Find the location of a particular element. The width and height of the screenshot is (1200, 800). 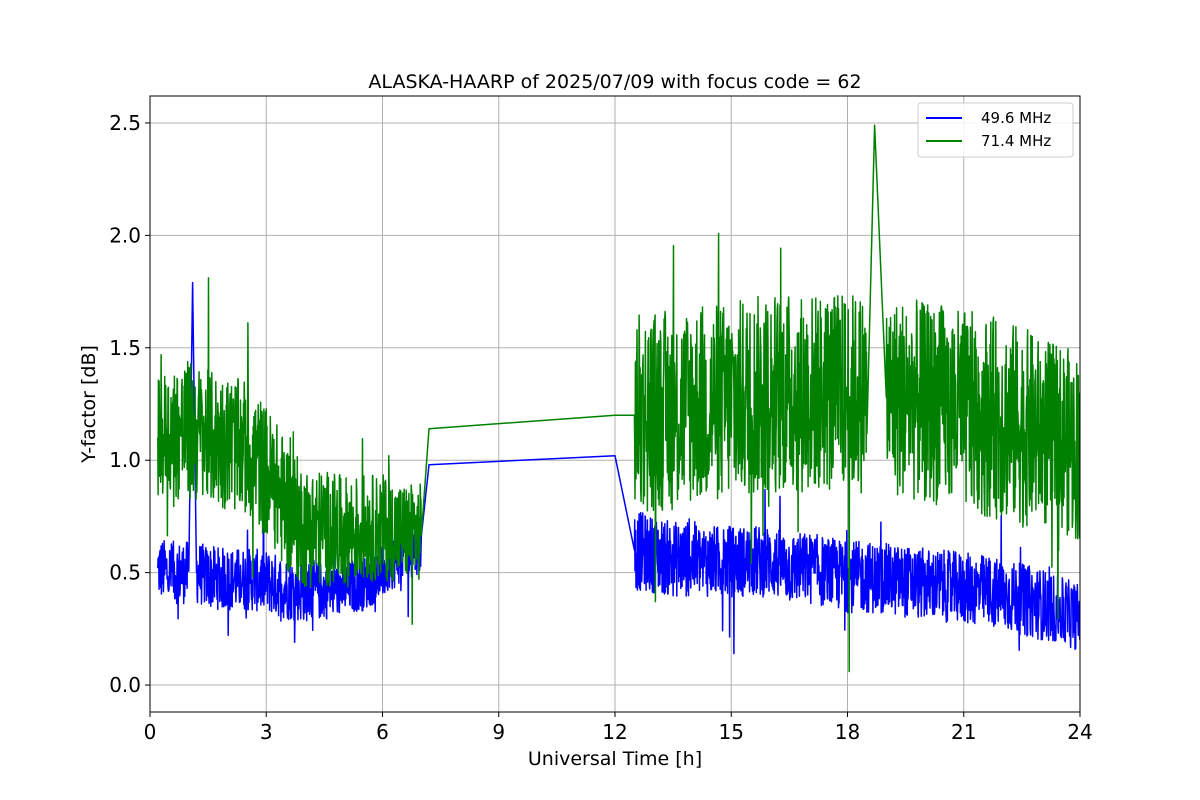

x-tick-label: 3 is located at coordinates (266, 732).